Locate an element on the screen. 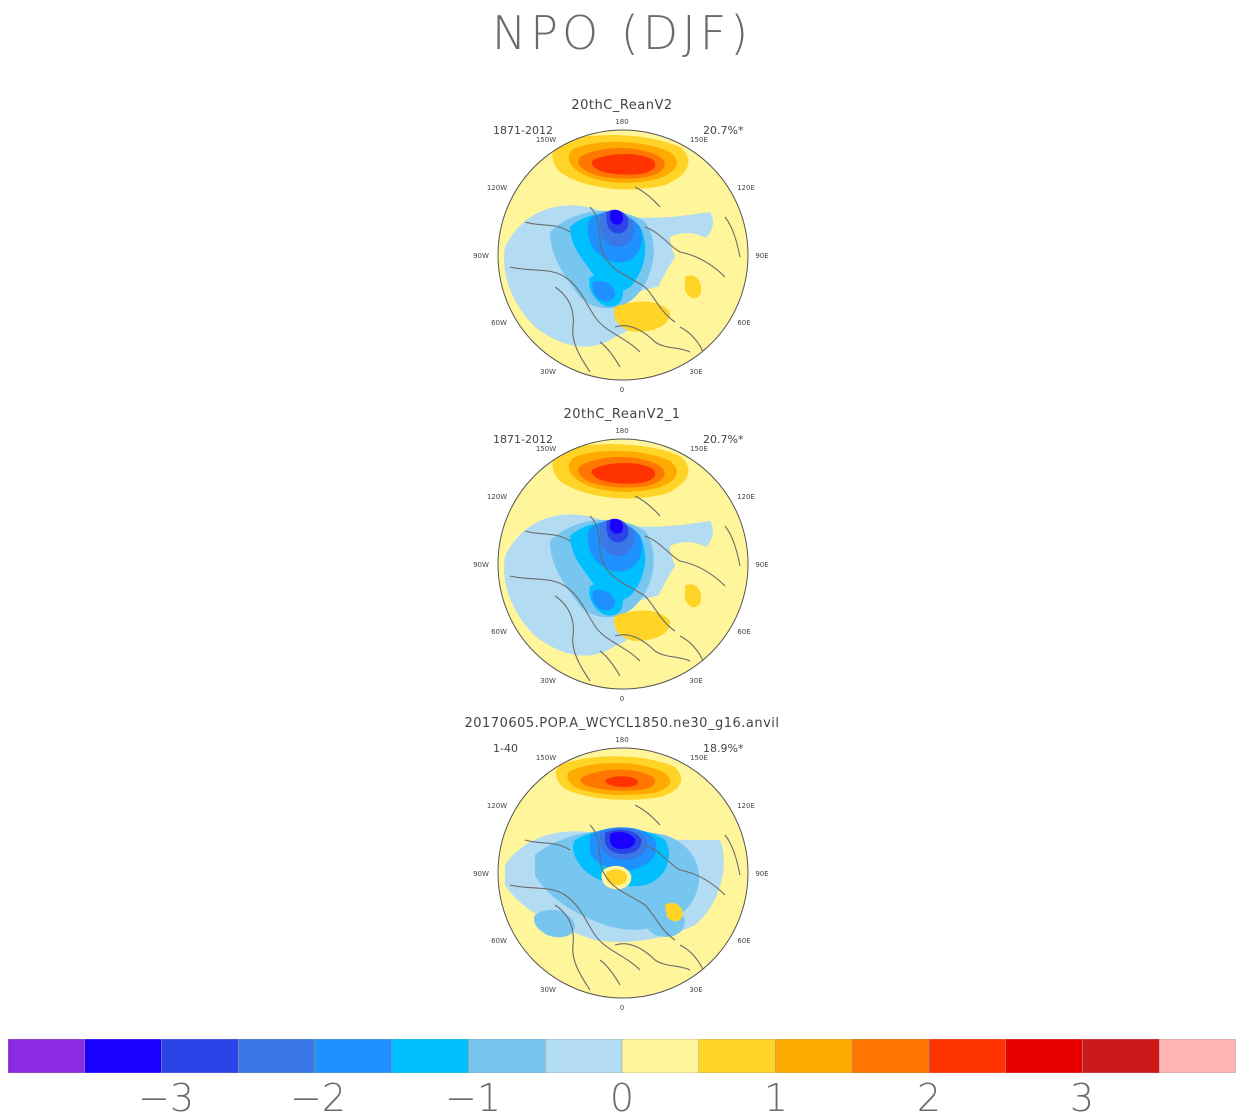  colorbar-tick-label: −1 is located at coordinates (473, 1098).